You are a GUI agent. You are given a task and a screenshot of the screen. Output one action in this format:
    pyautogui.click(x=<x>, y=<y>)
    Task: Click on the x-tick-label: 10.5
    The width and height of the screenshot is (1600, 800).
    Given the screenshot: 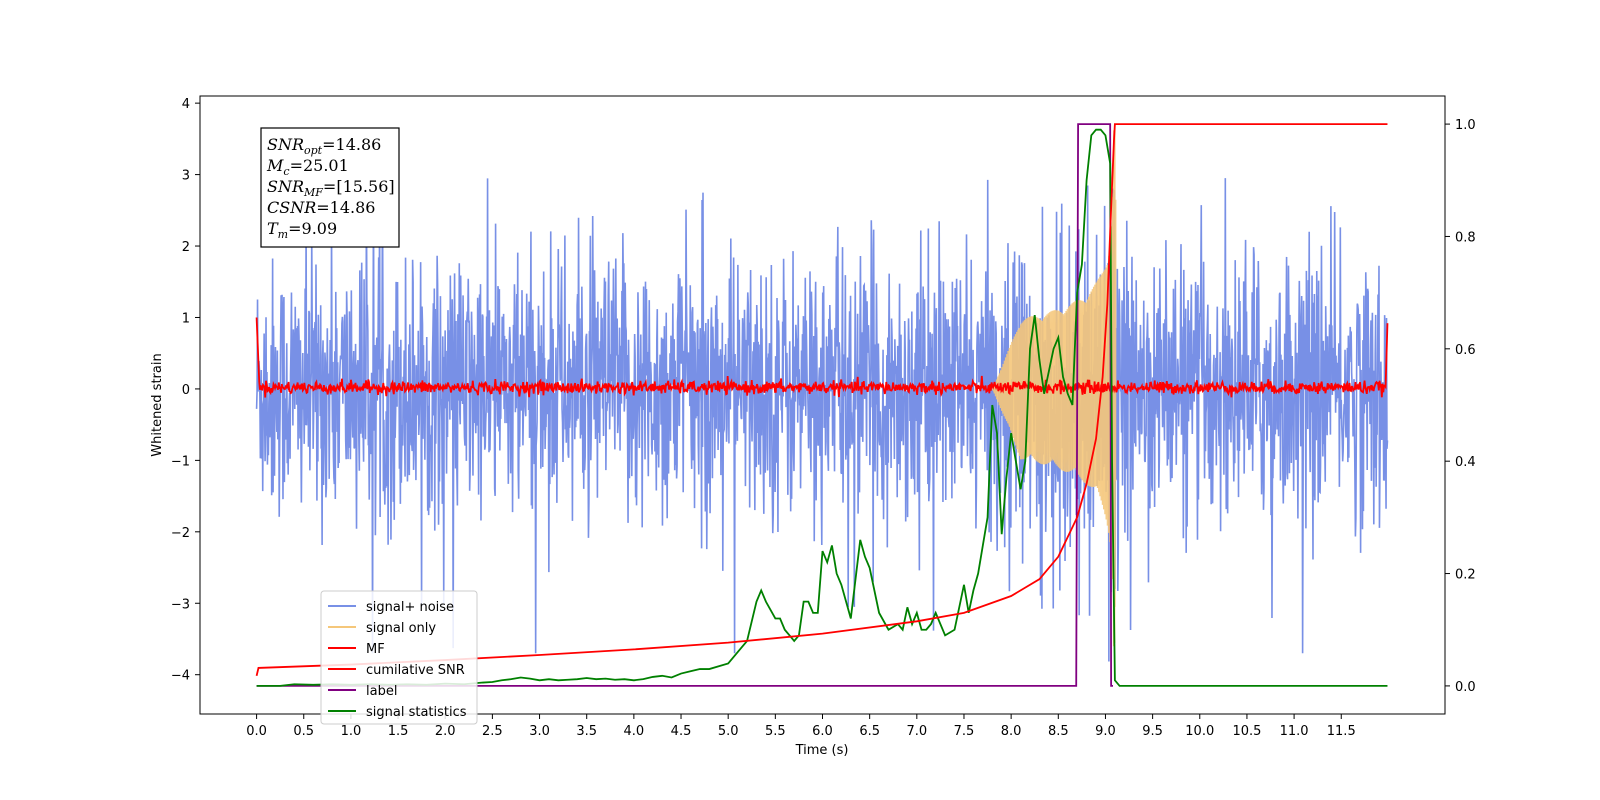 What is the action you would take?
    pyautogui.click(x=1246, y=731)
    